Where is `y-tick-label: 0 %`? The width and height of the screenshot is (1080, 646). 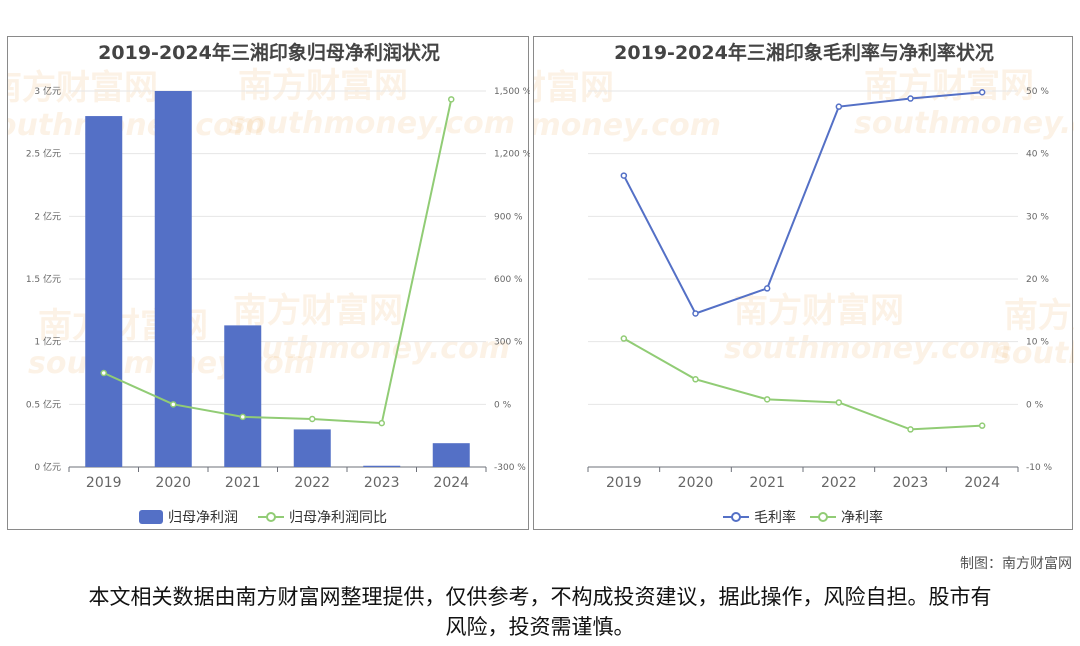 y-tick-label: 0 % is located at coordinates (1035, 405).